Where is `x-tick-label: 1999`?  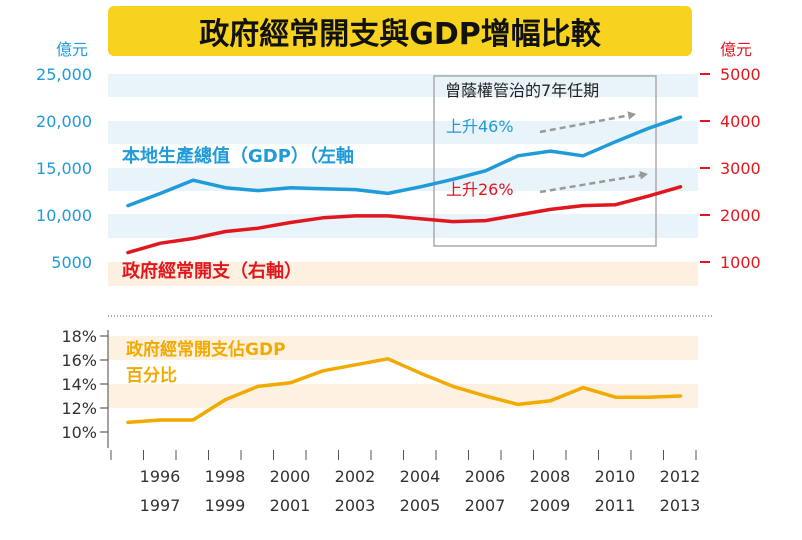
x-tick-label: 1999 is located at coordinates (225, 505).